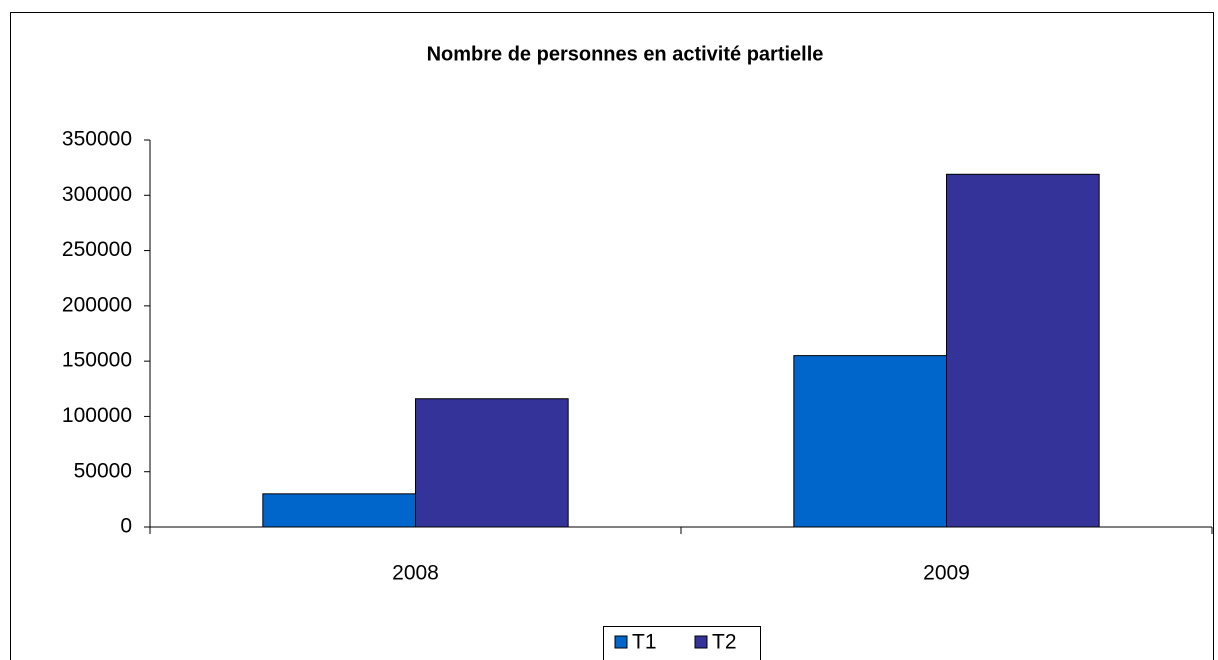  Describe the element at coordinates (97, 415) in the screenshot. I see `y-tick-label: 100000` at that location.